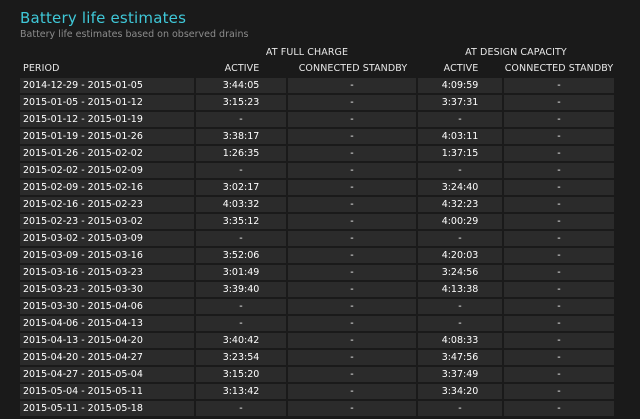  I want to click on design-capacity-active-cell: 1:37:15, so click(461, 153).